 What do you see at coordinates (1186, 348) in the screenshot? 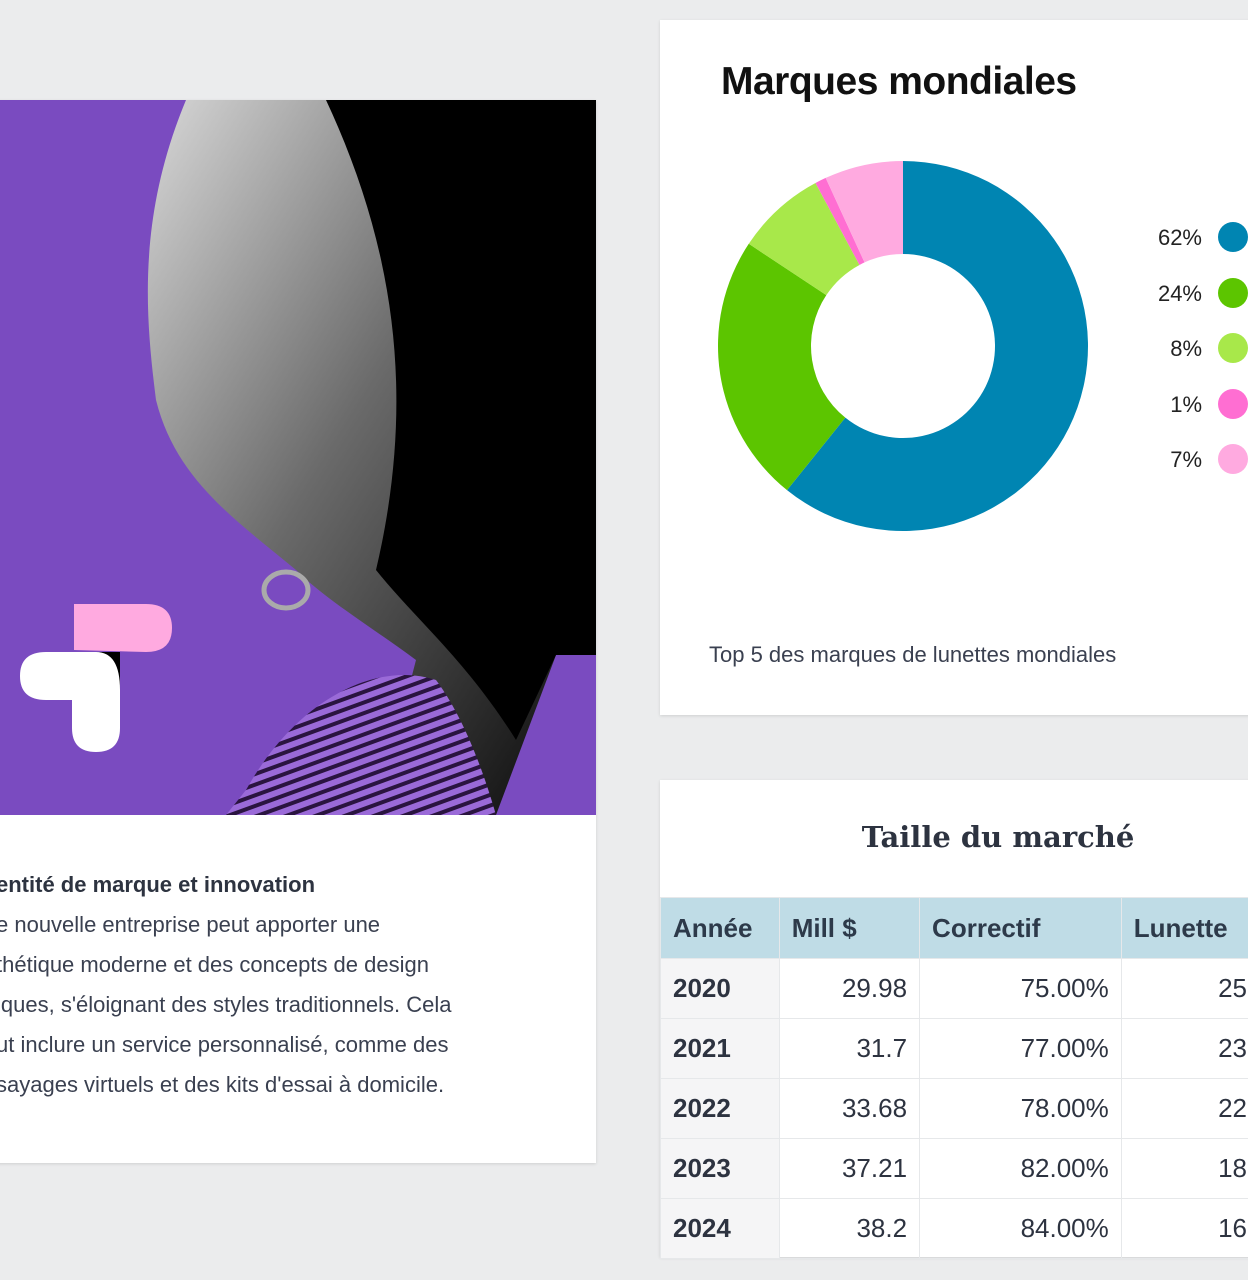
I see `legend-label: 8%` at bounding box center [1186, 348].